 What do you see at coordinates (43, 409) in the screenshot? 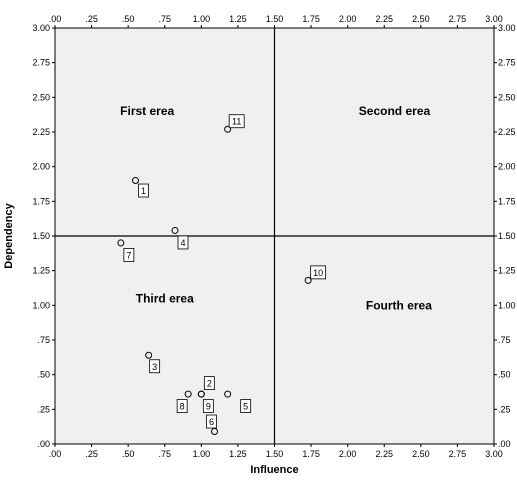
I see `y-tick-label-left: .25` at bounding box center [43, 409].